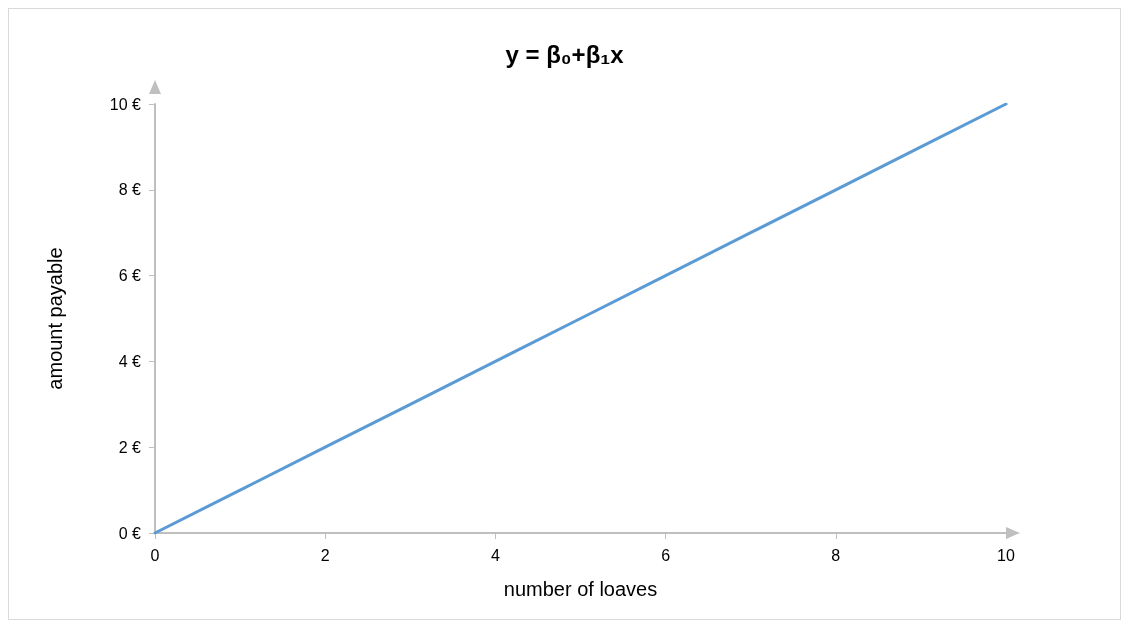 This screenshot has height=628, width=1129. Describe the element at coordinates (130, 190) in the screenshot. I see `y-tick-label: 8 €` at that location.